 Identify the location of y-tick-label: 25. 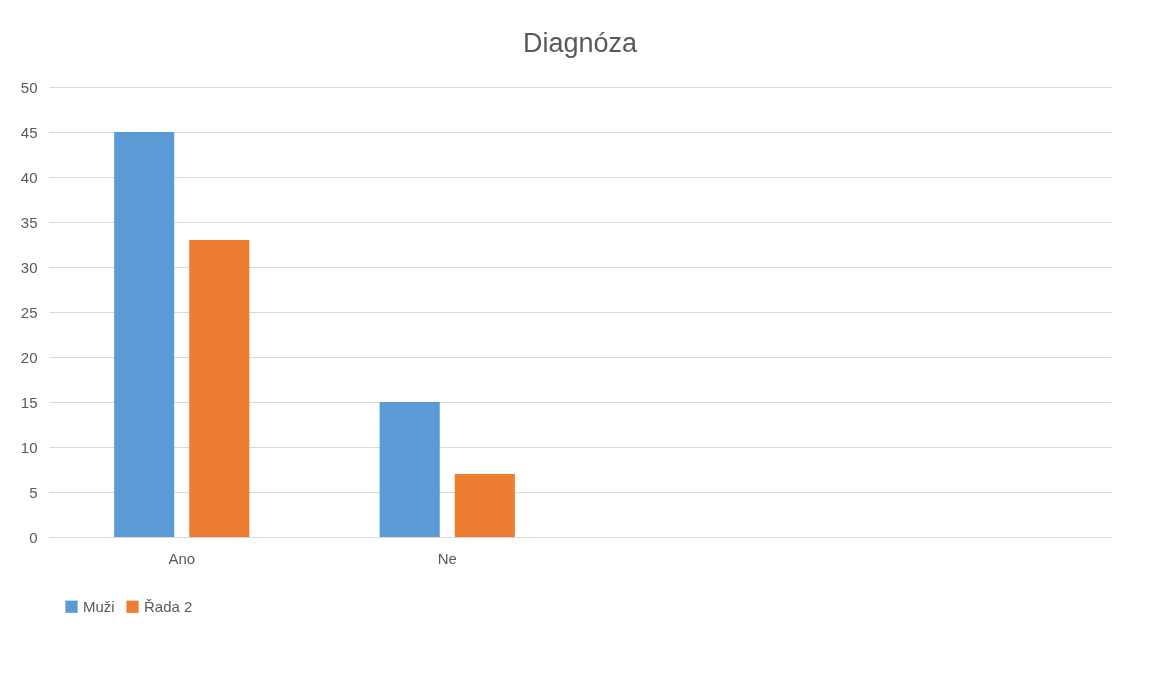
(29, 312).